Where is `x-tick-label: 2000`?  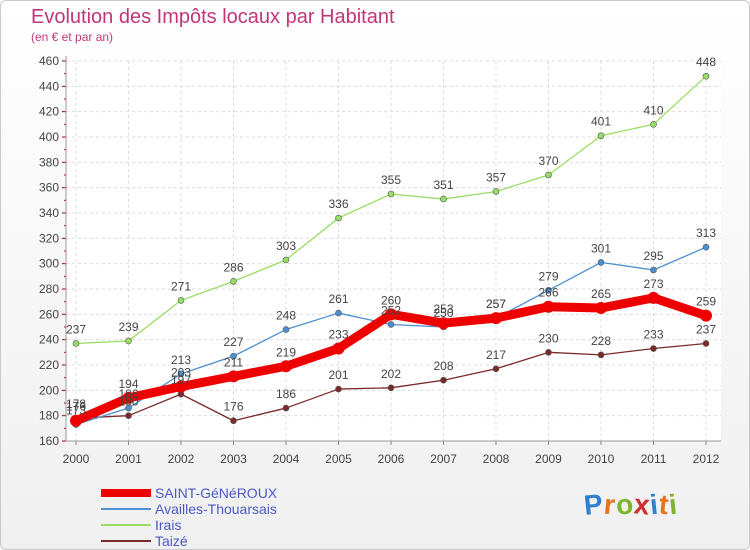 x-tick-label: 2000 is located at coordinates (76, 459).